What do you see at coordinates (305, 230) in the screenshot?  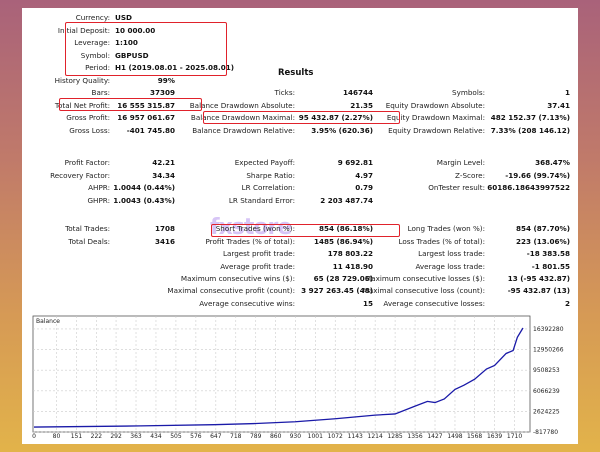 I see `highlight-profit-trades` at bounding box center [305, 230].